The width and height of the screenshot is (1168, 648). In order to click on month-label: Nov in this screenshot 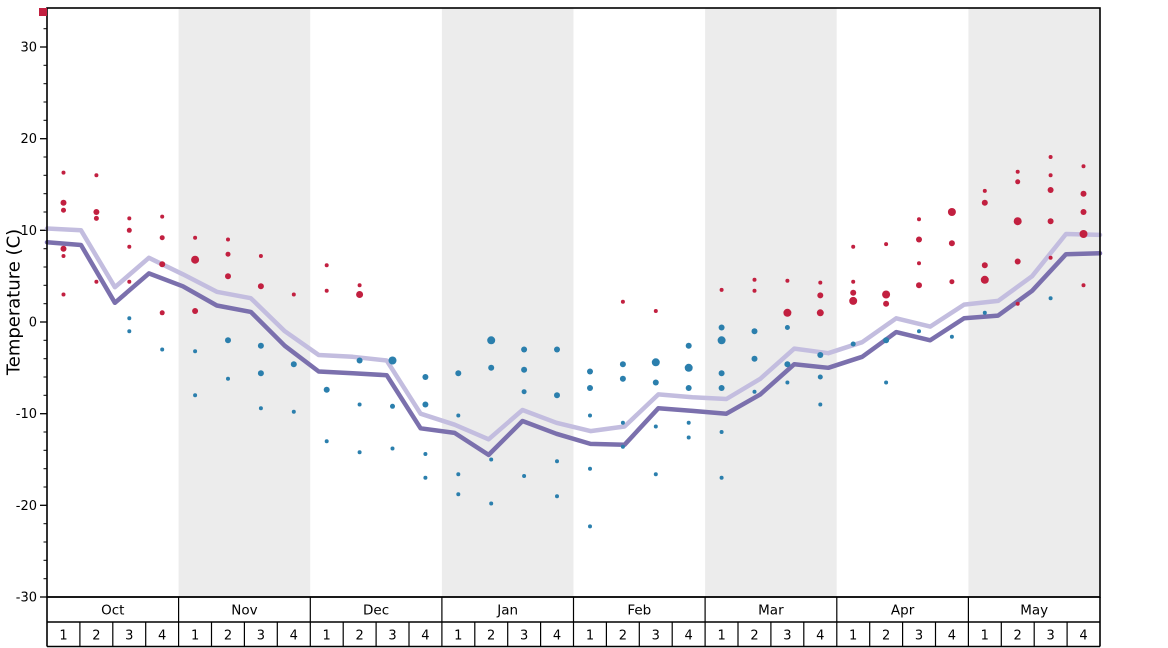, I will do `click(244, 611)`.